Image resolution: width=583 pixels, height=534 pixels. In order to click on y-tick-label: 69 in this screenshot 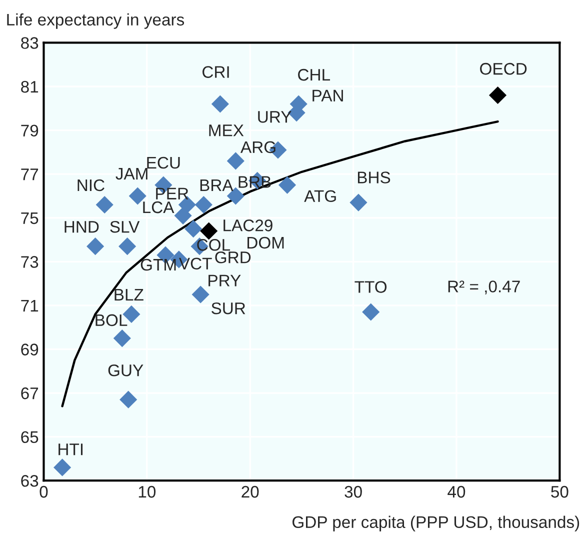, I will do `click(29, 350)`.